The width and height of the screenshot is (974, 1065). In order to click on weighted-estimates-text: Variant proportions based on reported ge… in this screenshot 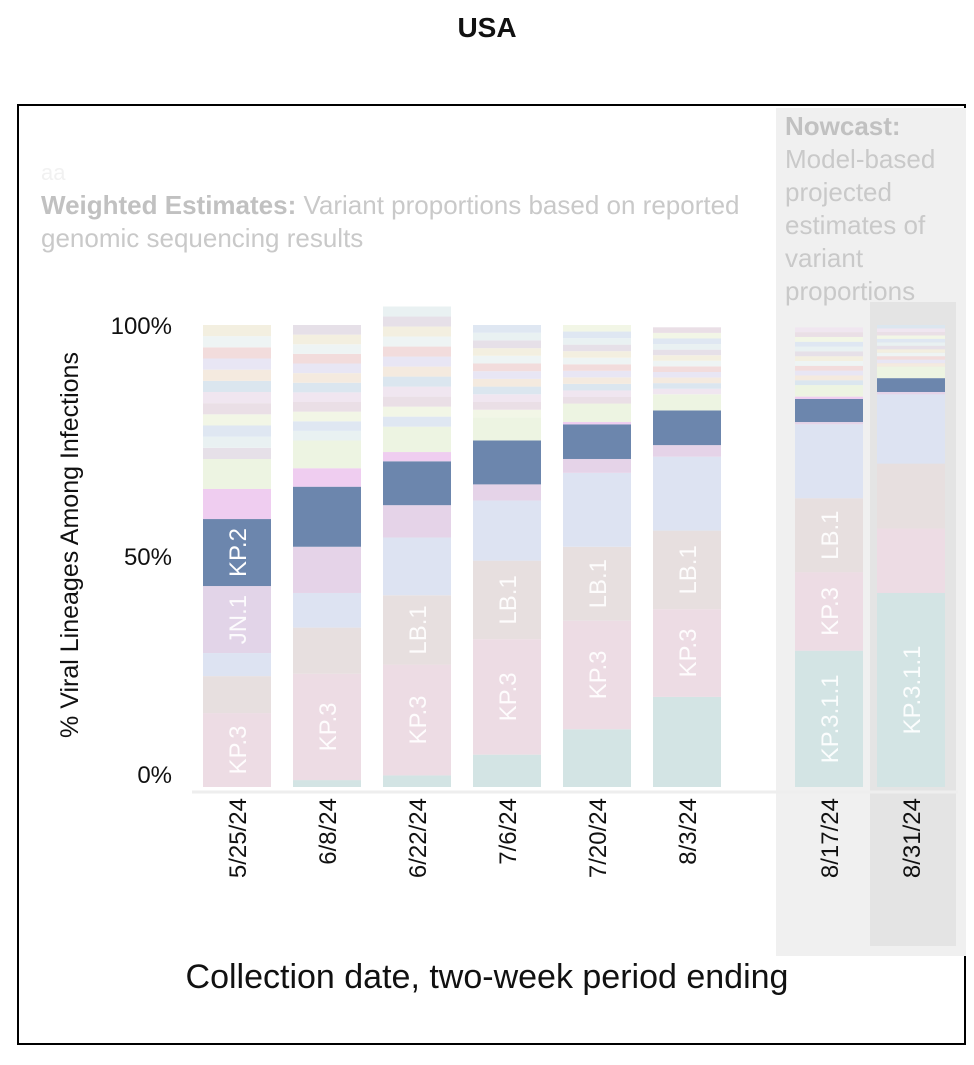, I will do `click(390, 221)`.